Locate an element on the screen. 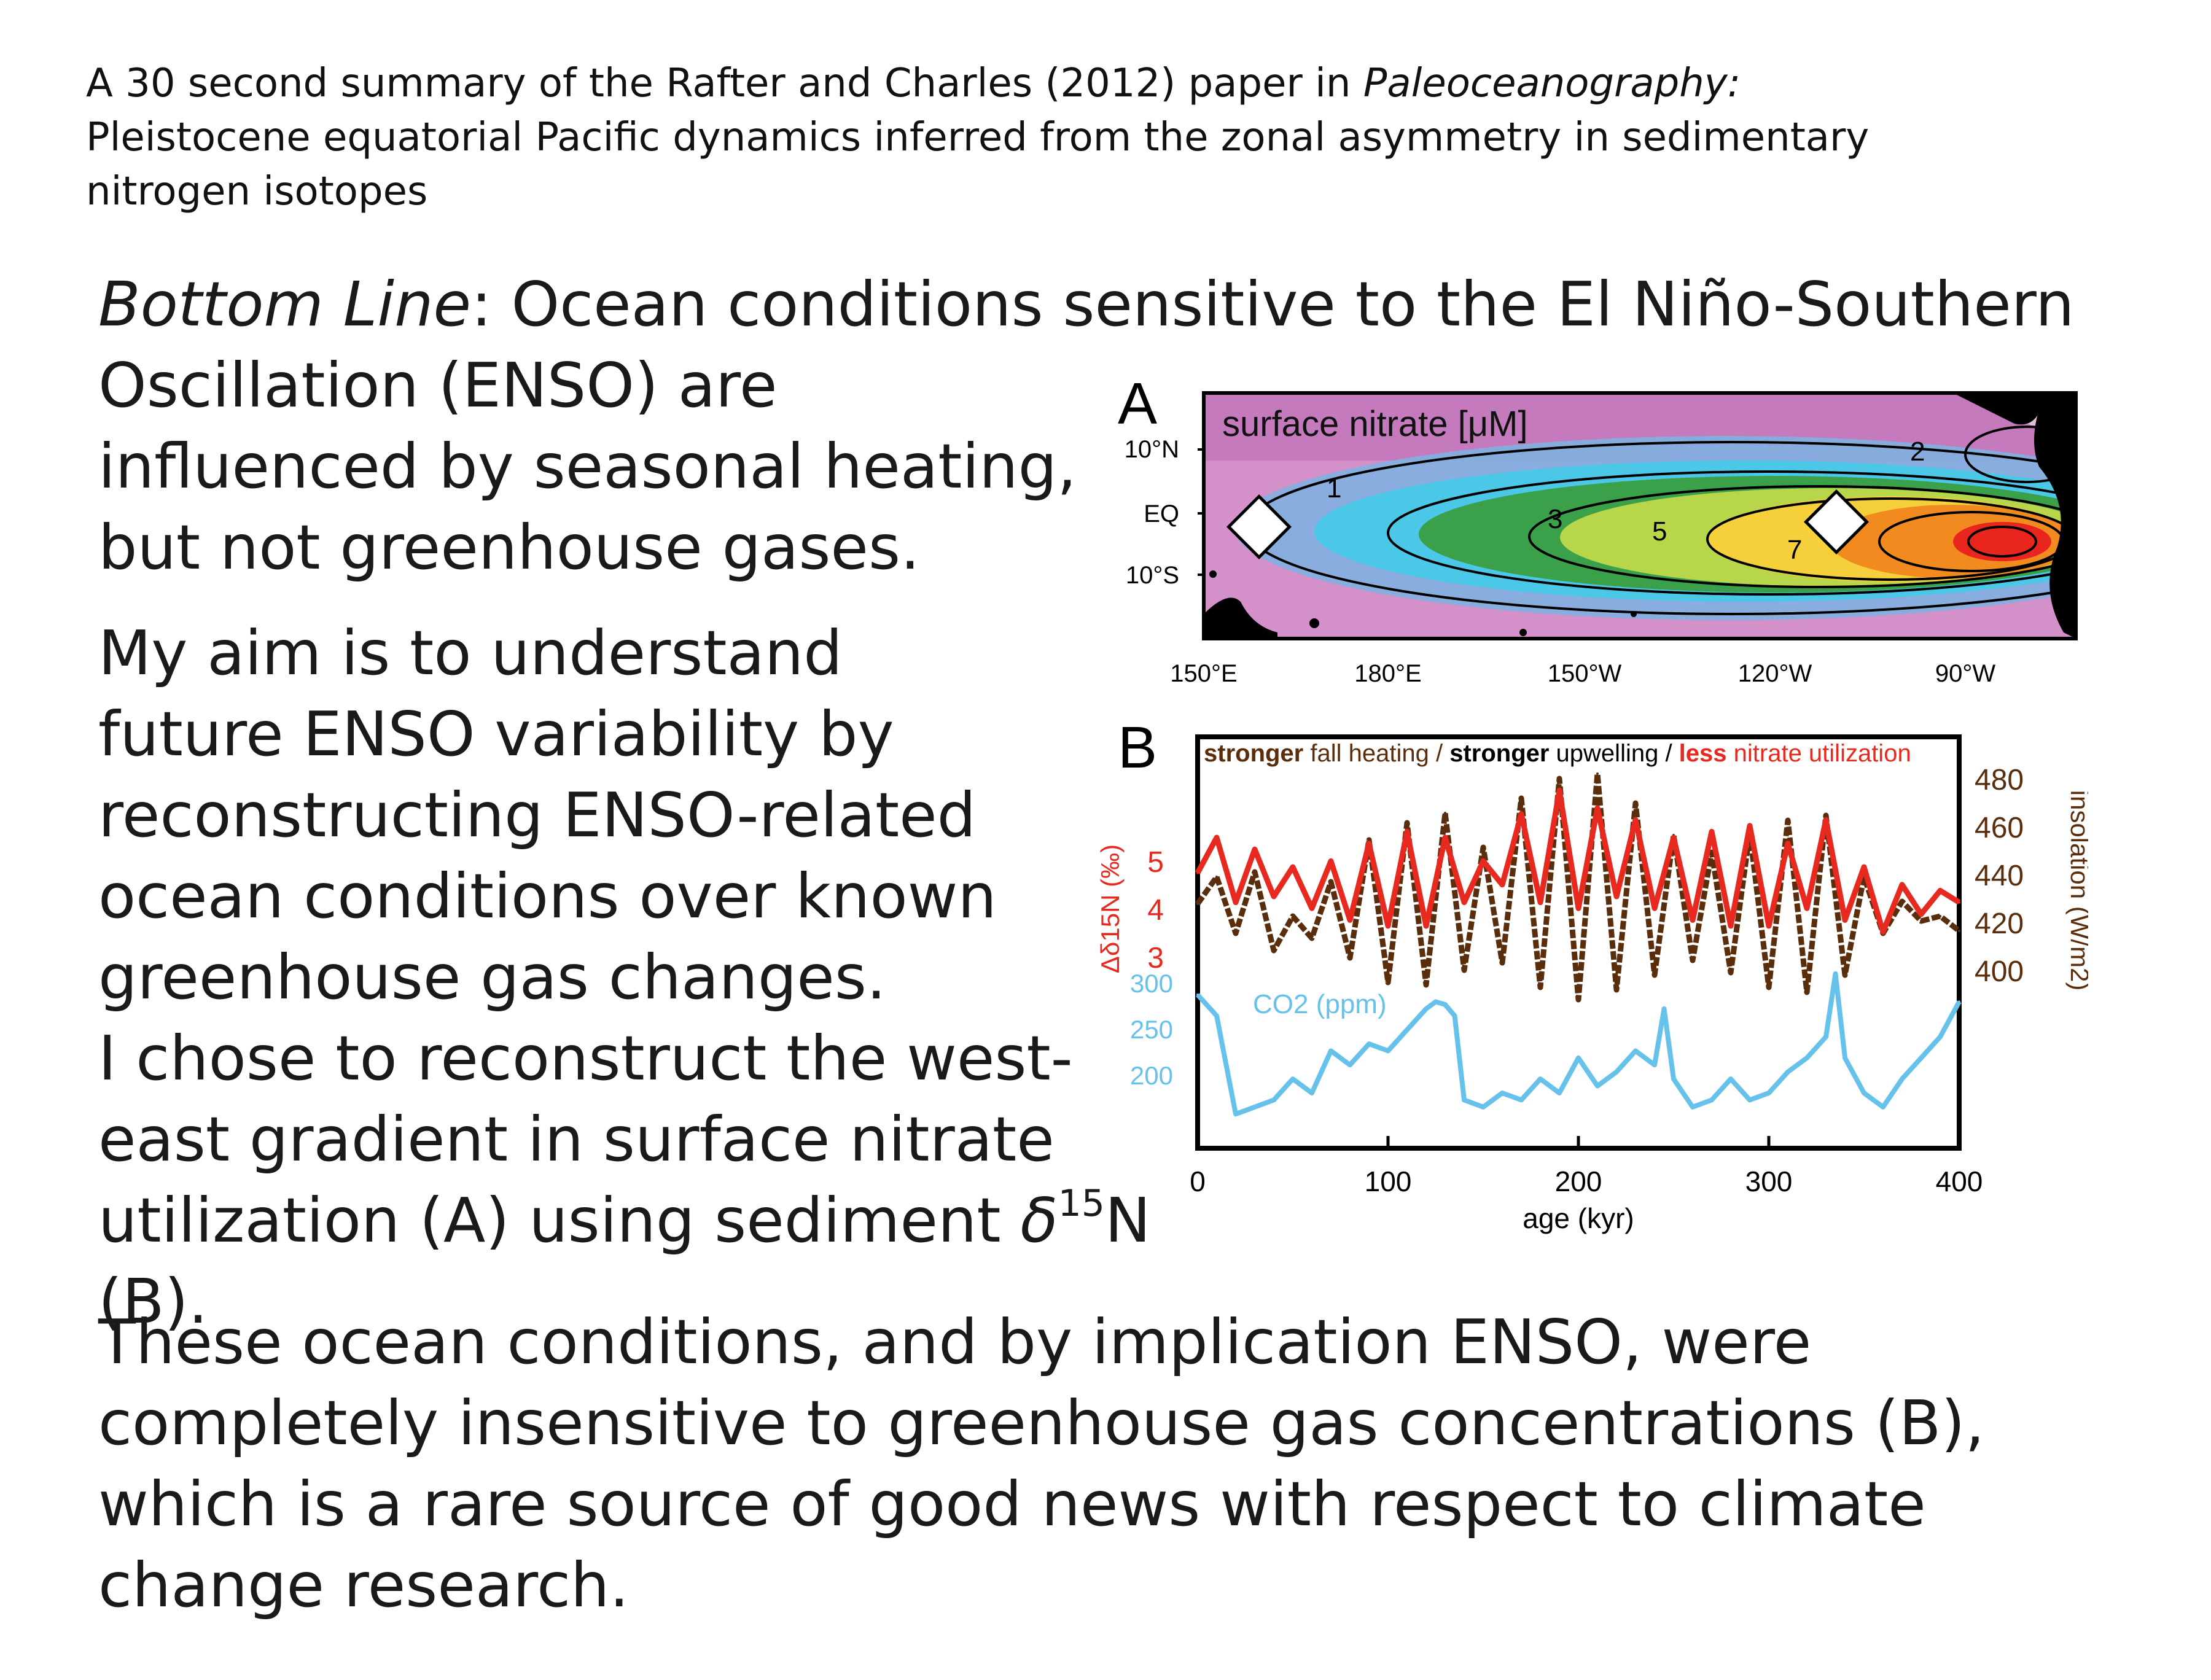  lon-label: 150°E is located at coordinates (1203, 673).